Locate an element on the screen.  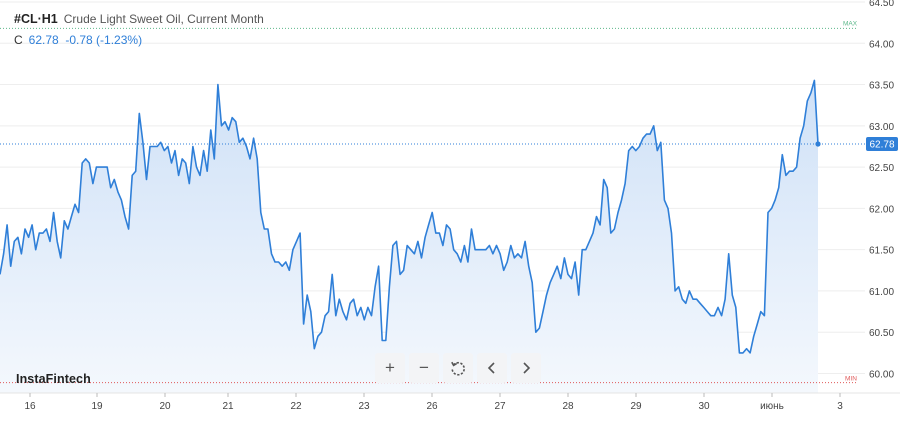
close-label: C is located at coordinates (18, 40).